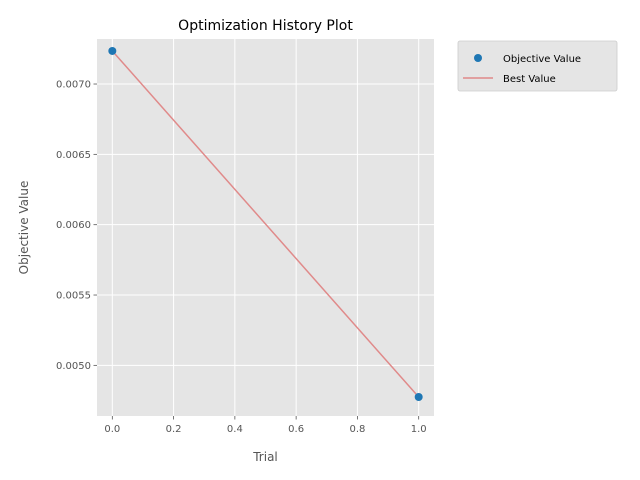 The image size is (640, 480). I want to click on x-tick-label: 0.0, so click(112, 429).